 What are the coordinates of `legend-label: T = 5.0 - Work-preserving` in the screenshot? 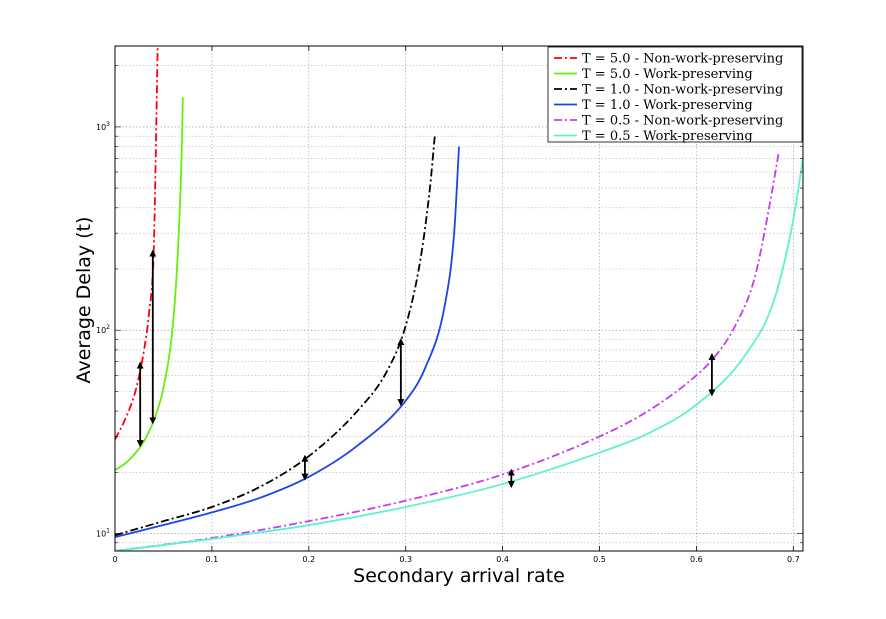 It's located at (667, 74).